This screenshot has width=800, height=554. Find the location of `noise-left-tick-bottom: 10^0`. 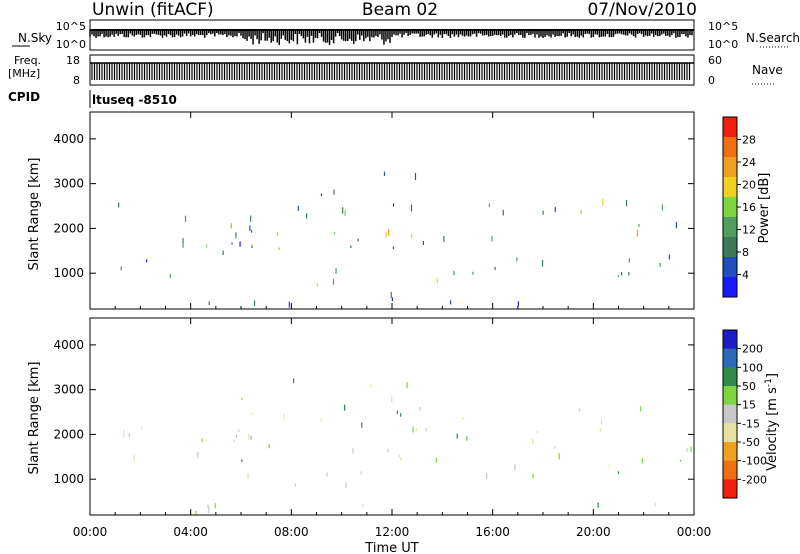

noise-left-tick-bottom: 10^0 is located at coordinates (71, 44).